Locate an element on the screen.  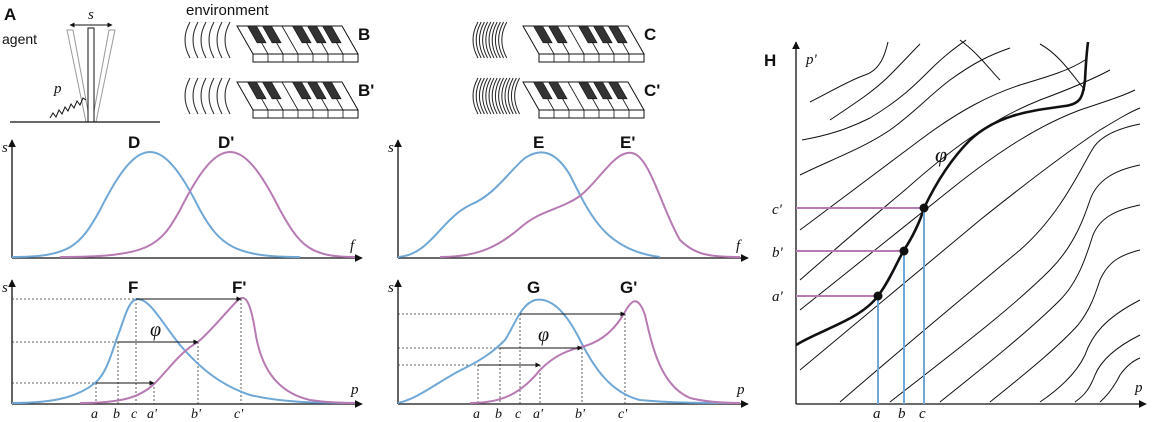
piano-b-prime is located at coordinates (271, 98).